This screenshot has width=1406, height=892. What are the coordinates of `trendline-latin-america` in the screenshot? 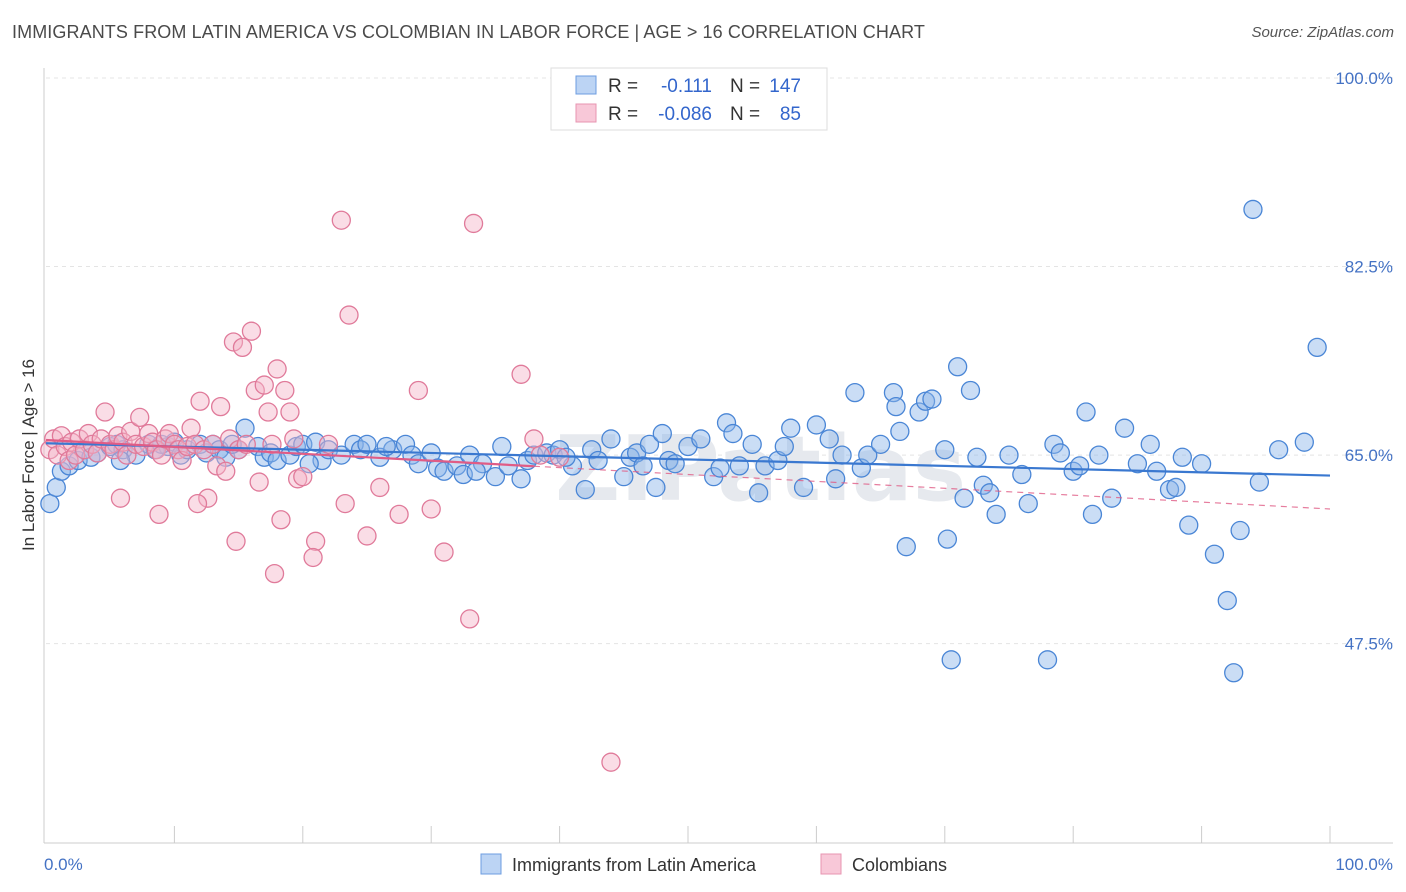 It's located at (688, 459).